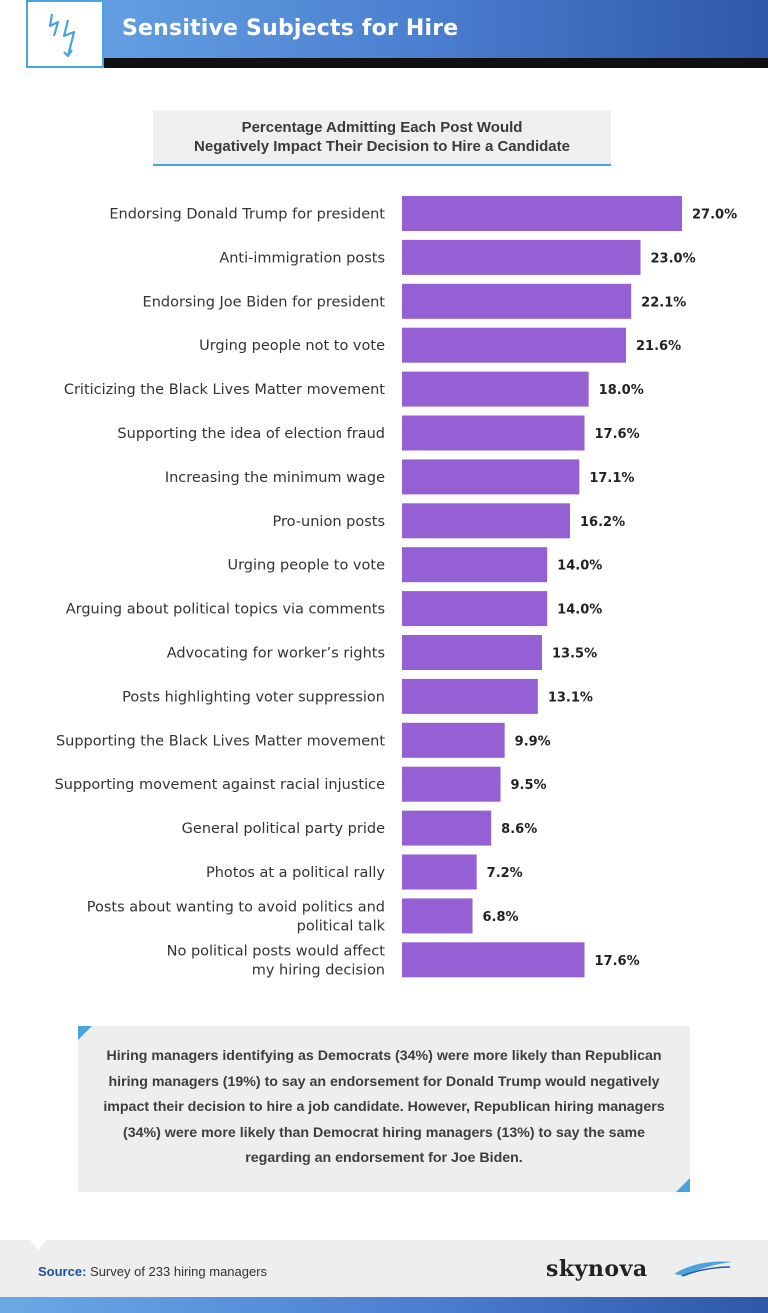  I want to click on value-label: 18.0%, so click(621, 390).